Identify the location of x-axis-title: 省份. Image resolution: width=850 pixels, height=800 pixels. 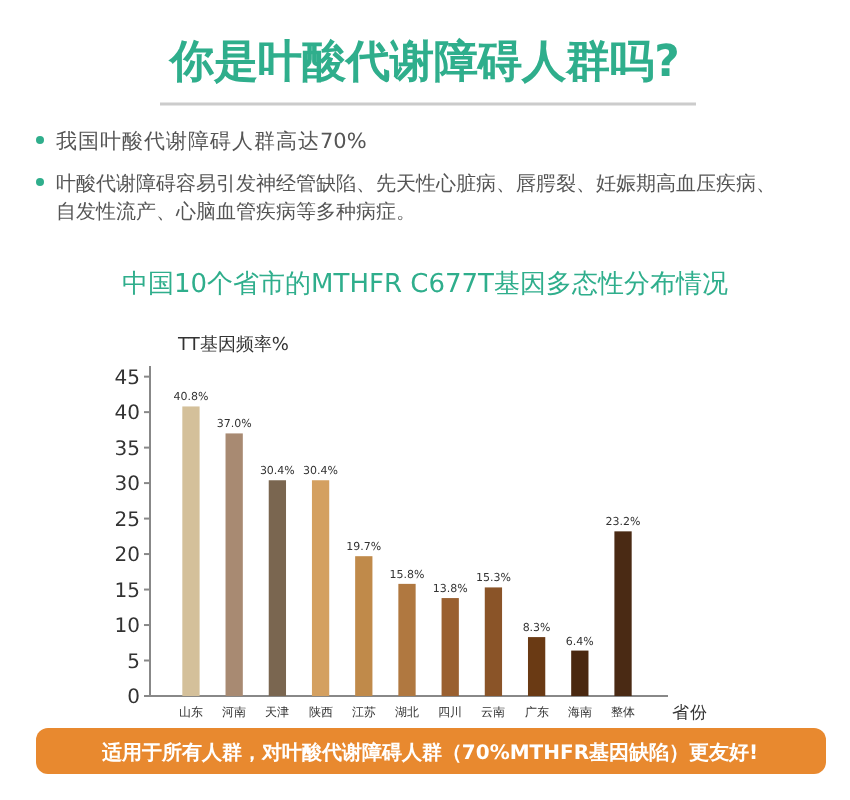
(690, 713).